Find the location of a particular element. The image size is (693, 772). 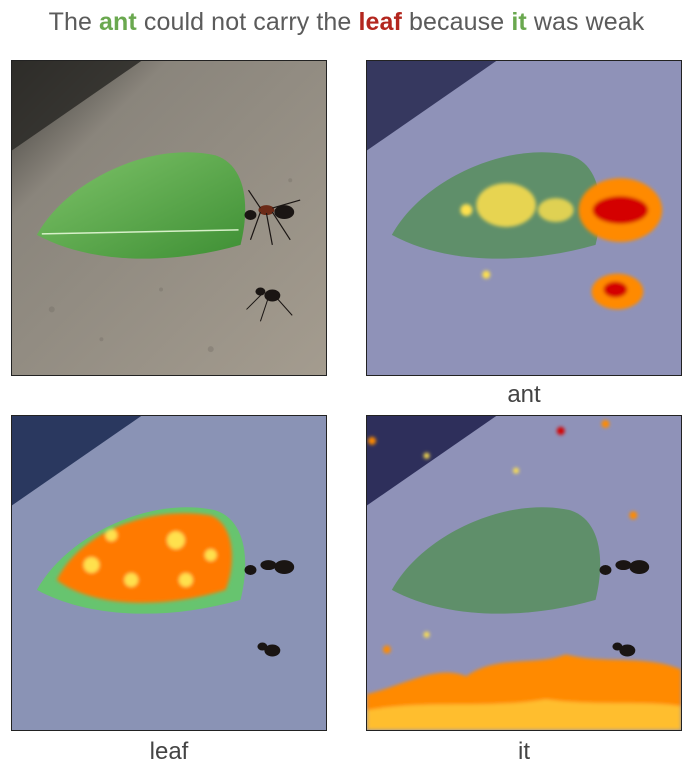

caption-text-1: could not carry the is located at coordinates (247, 22).